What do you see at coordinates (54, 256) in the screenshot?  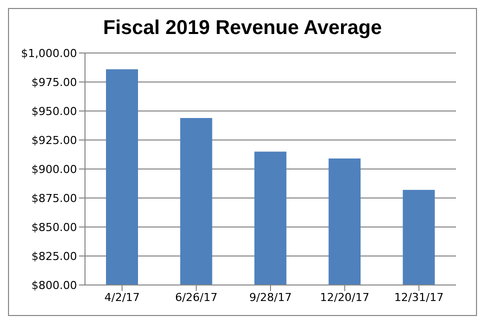 I see `y-tick-label: $825.00` at bounding box center [54, 256].